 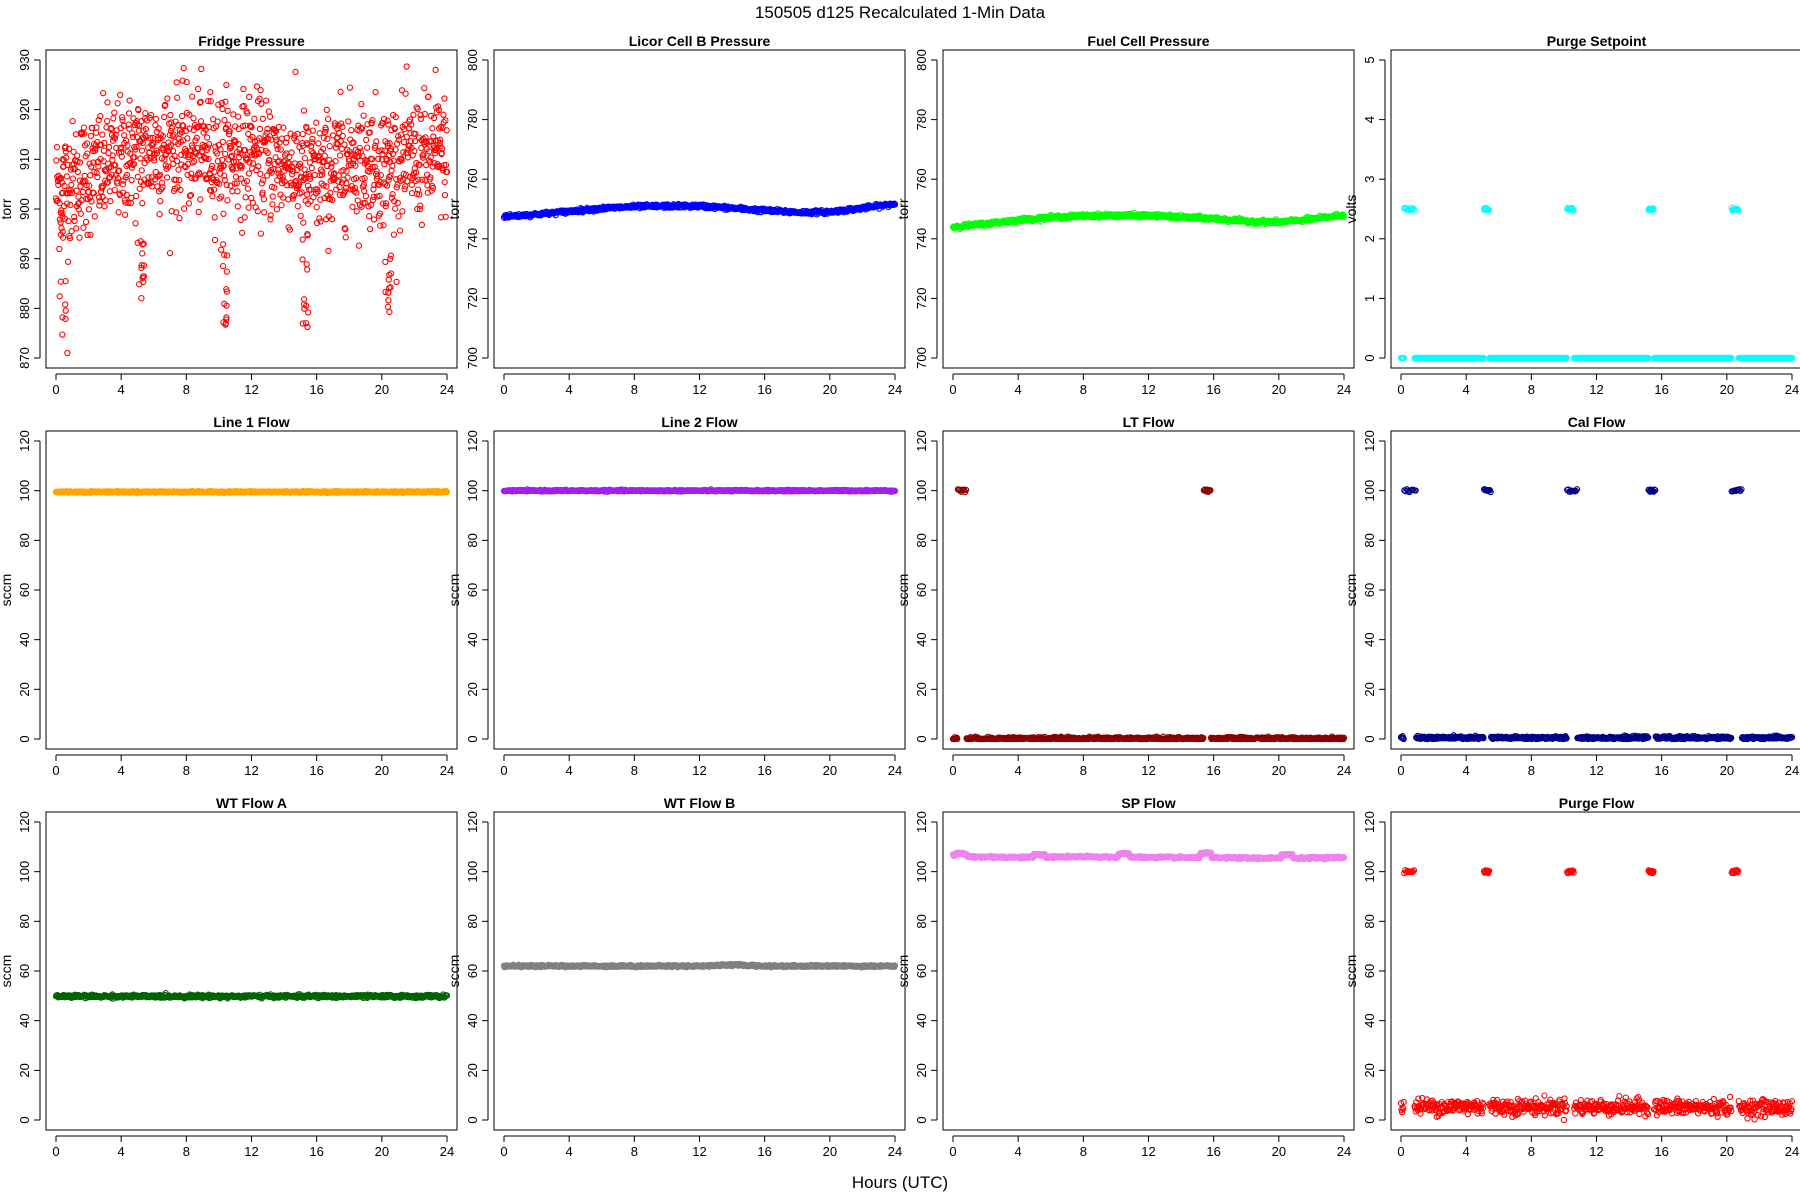 What do you see at coordinates (24, 159) in the screenshot?
I see `y-tick-label: 910` at bounding box center [24, 159].